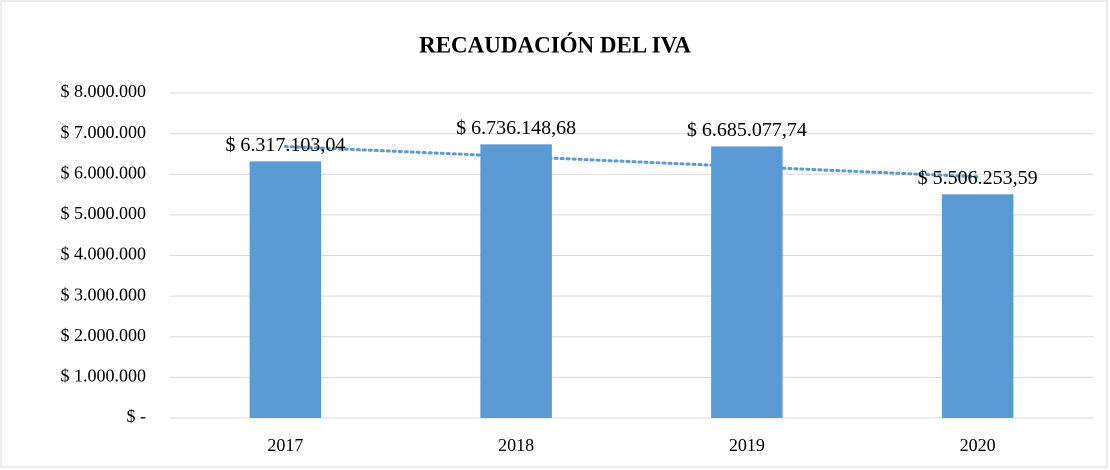 This screenshot has height=470, width=1110. Describe the element at coordinates (978, 178) in the screenshot. I see `data-label: $ 5.506.253,59` at that location.